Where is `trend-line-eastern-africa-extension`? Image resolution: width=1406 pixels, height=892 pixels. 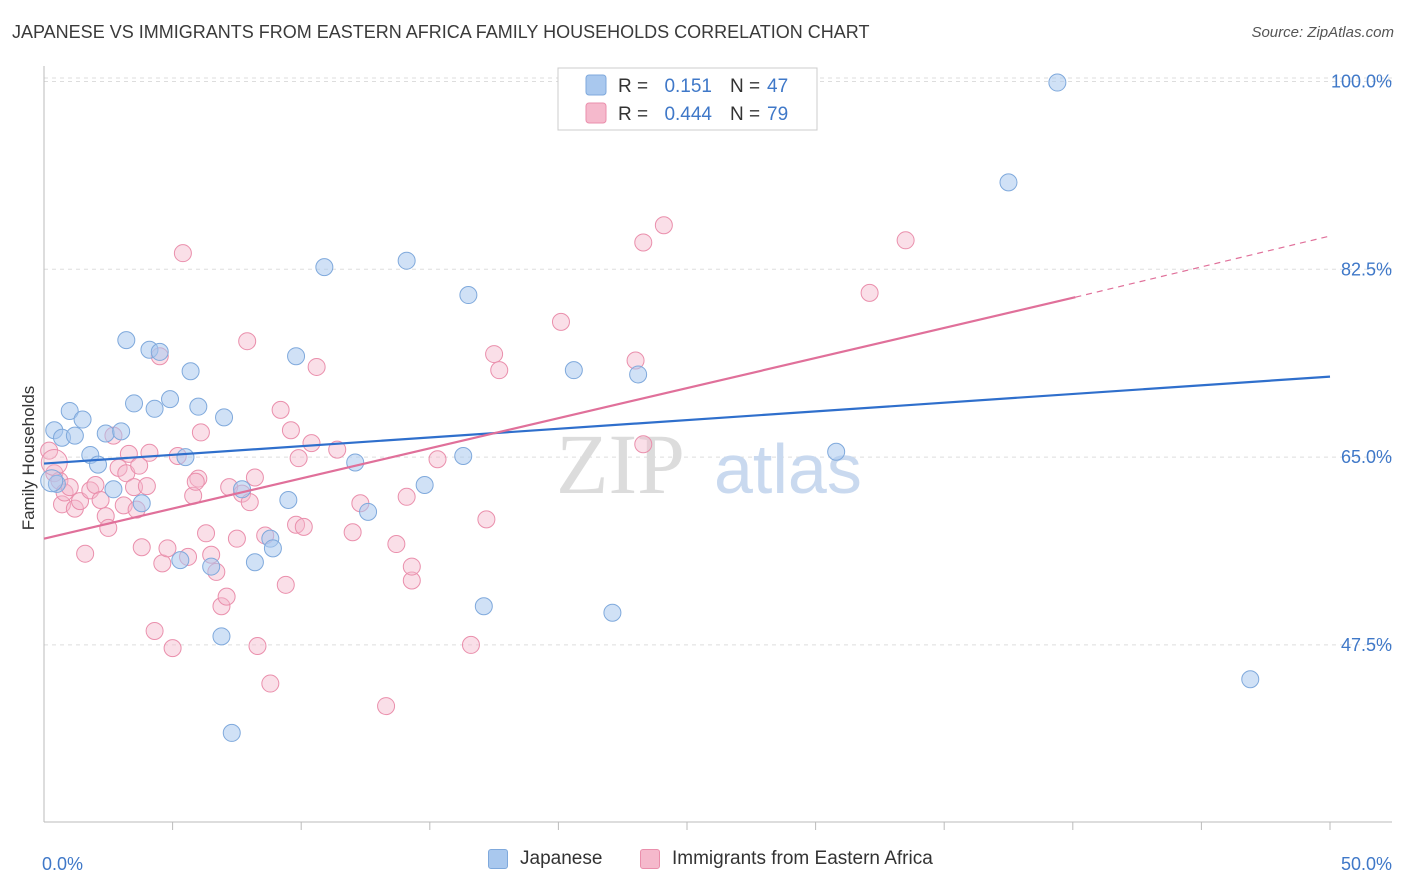
trend-line-eastern-africa-extension is located at coordinates (1203, 266).